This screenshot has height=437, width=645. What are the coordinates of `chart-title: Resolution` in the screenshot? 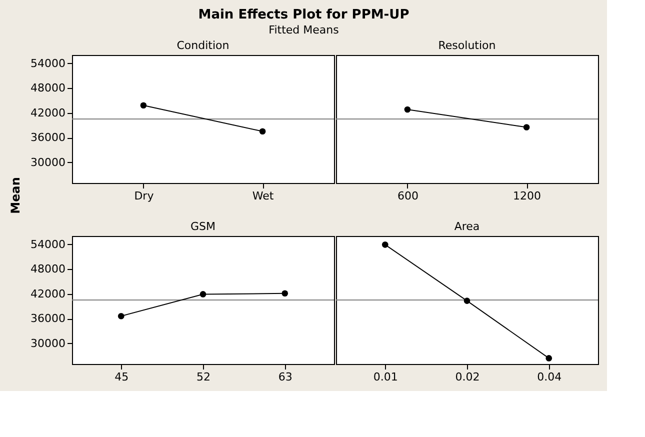 It's located at (467, 45).